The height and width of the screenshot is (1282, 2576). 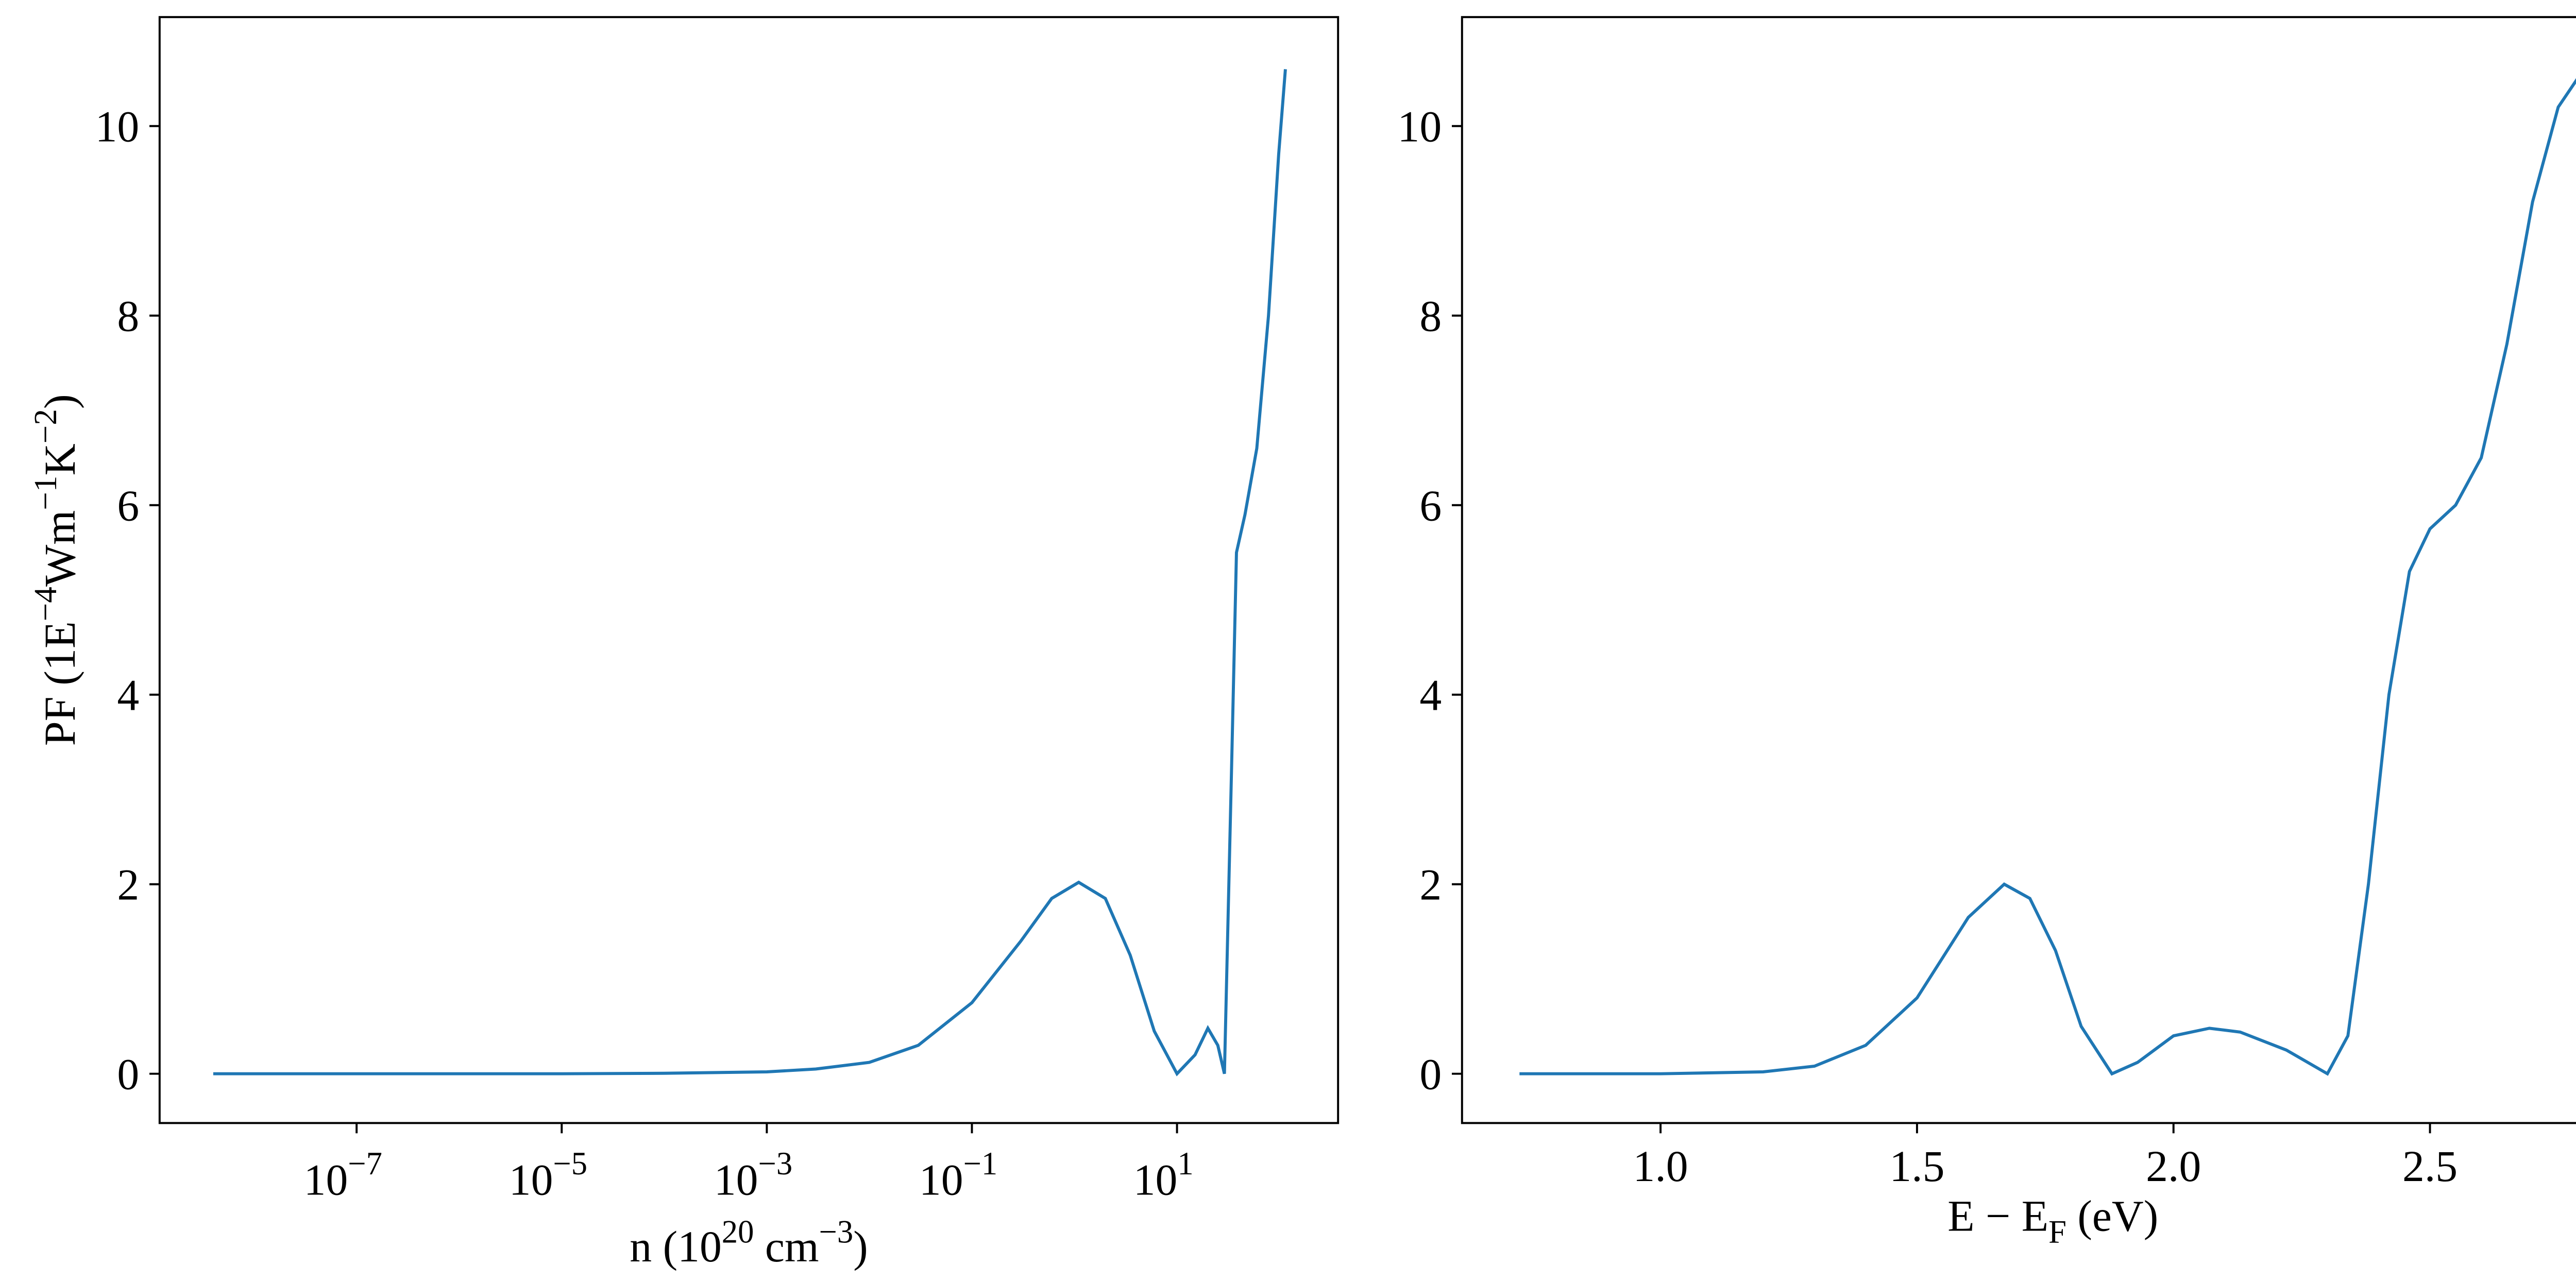 I want to click on label-part: −3, so click(x=837, y=1231).